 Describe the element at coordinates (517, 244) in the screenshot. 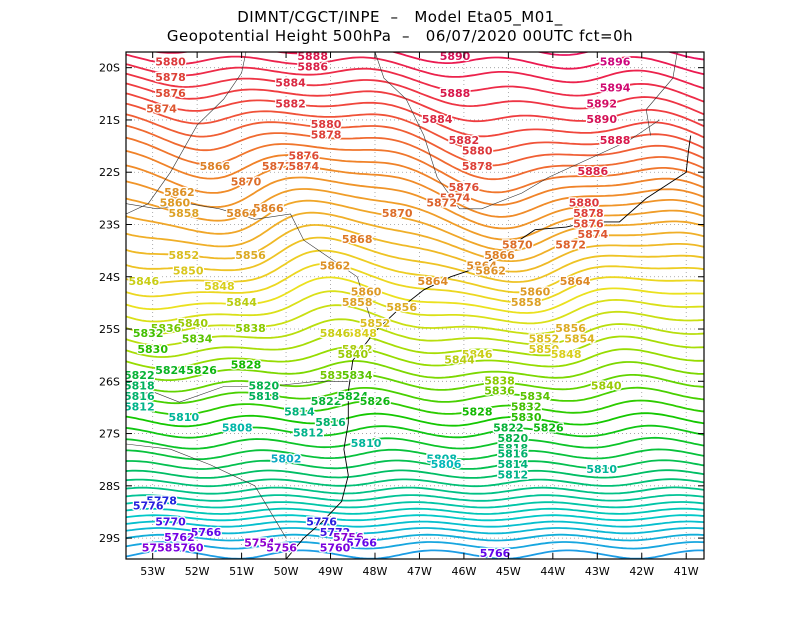

I see `contour-label: 5870` at that location.